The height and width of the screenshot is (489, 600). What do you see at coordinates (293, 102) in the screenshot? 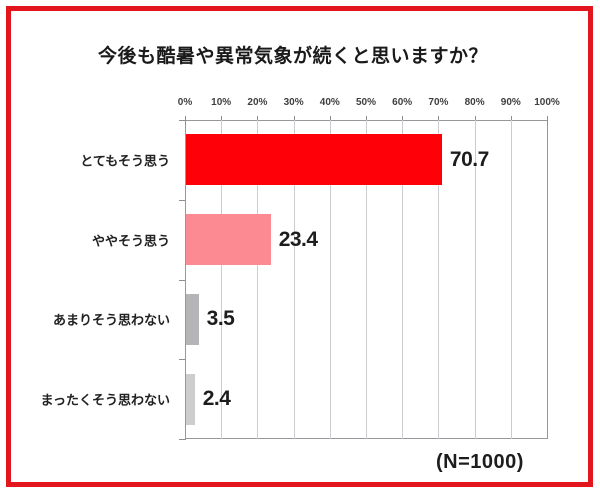
I see `x-axis-tick-label: 30%` at bounding box center [293, 102].